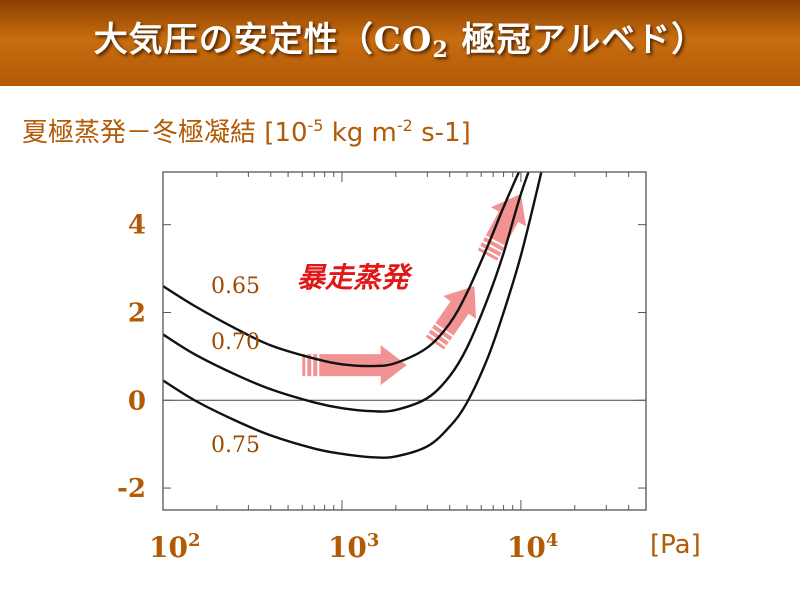 Image resolution: width=800 pixels, height=600 pixels. What do you see at coordinates (577, 40) in the screenshot?
I see `title-rest: 極冠アルベド）` at bounding box center [577, 40].